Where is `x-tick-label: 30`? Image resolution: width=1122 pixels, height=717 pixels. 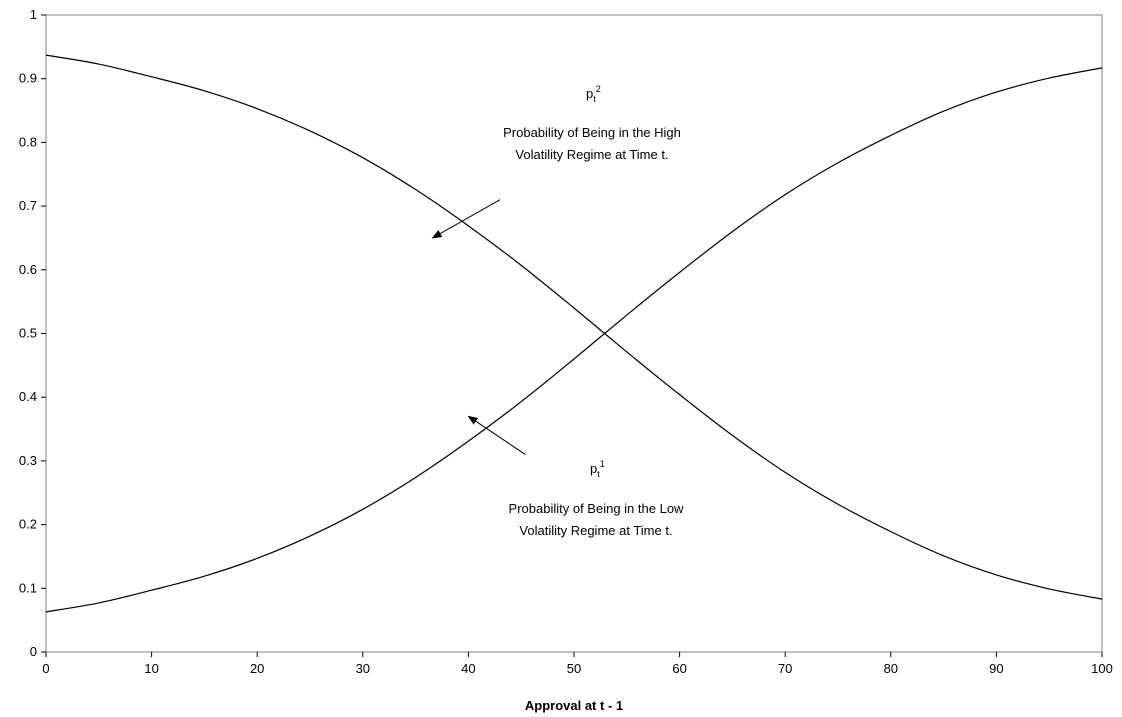 x-tick-label: 30 is located at coordinates (363, 668).